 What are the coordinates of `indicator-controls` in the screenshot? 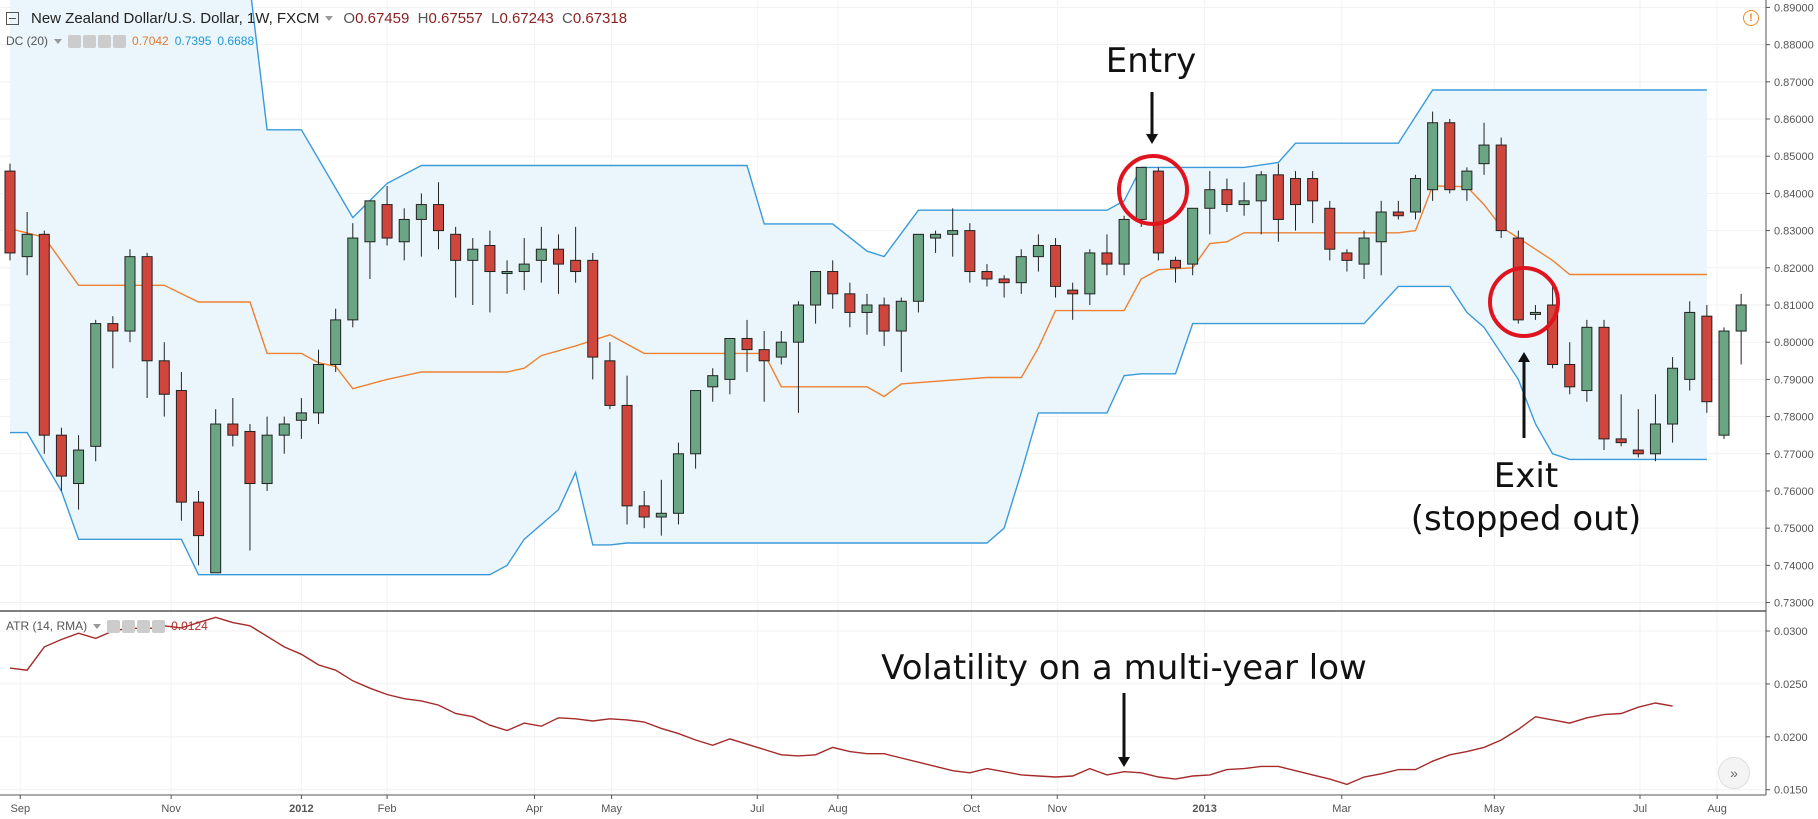 It's located at (136, 626).